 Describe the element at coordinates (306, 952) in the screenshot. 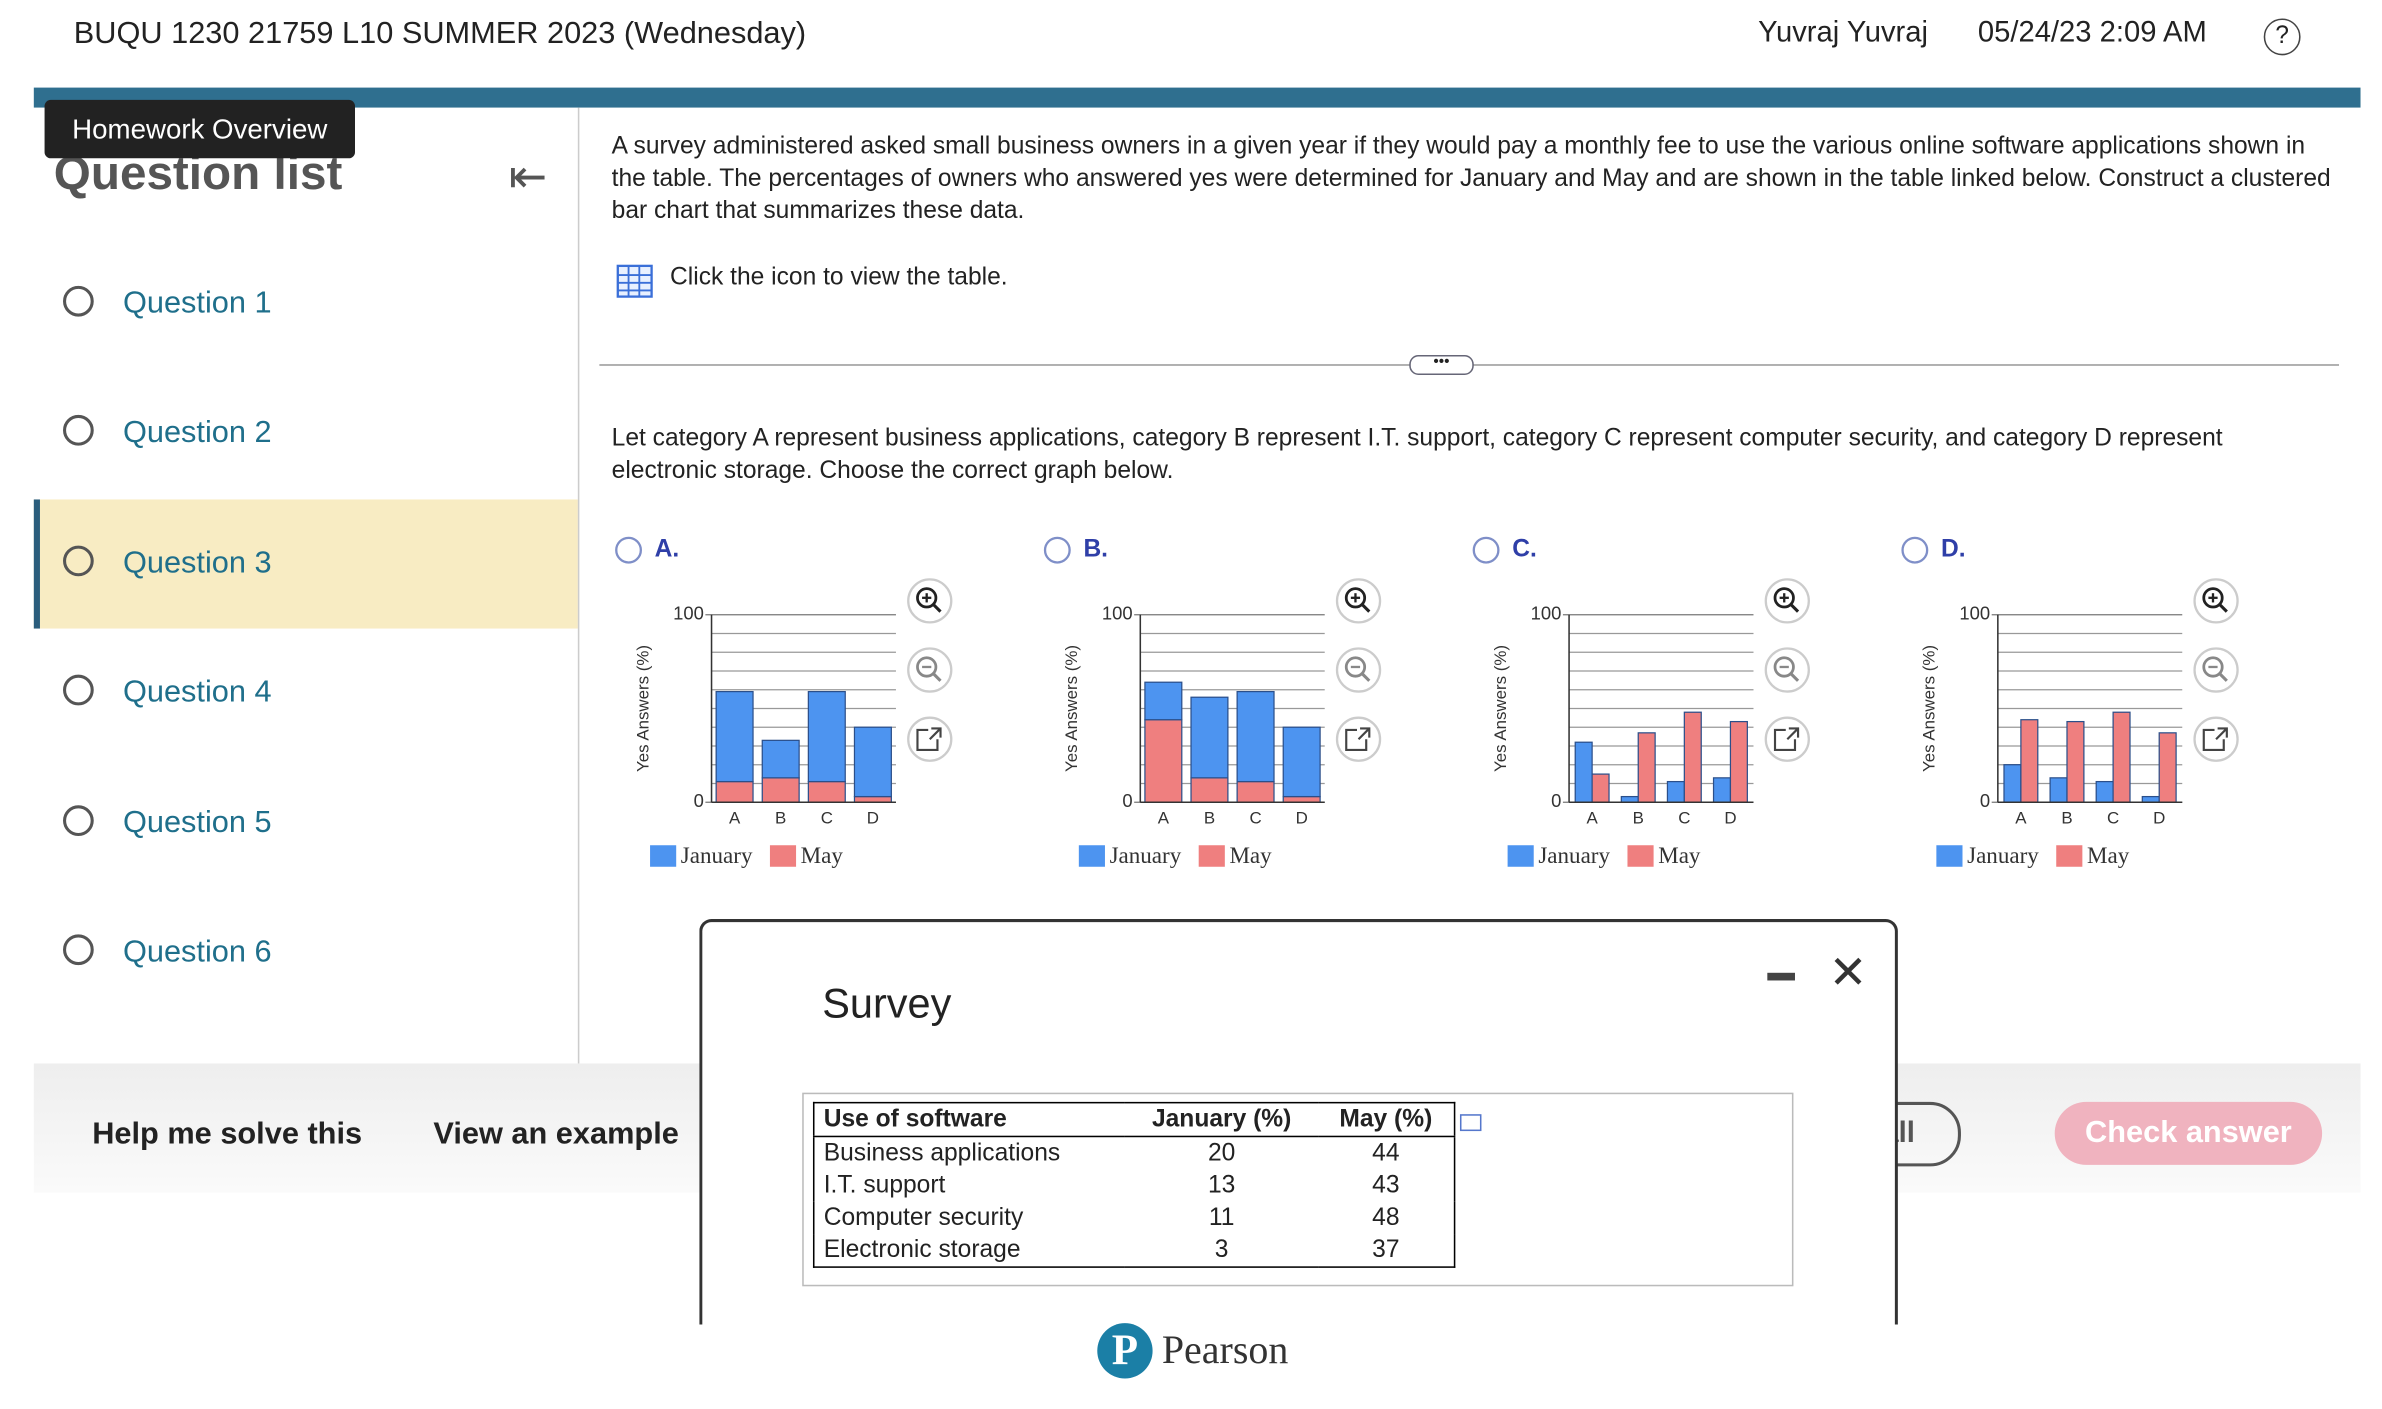

I see `question-item: Question 6` at that location.